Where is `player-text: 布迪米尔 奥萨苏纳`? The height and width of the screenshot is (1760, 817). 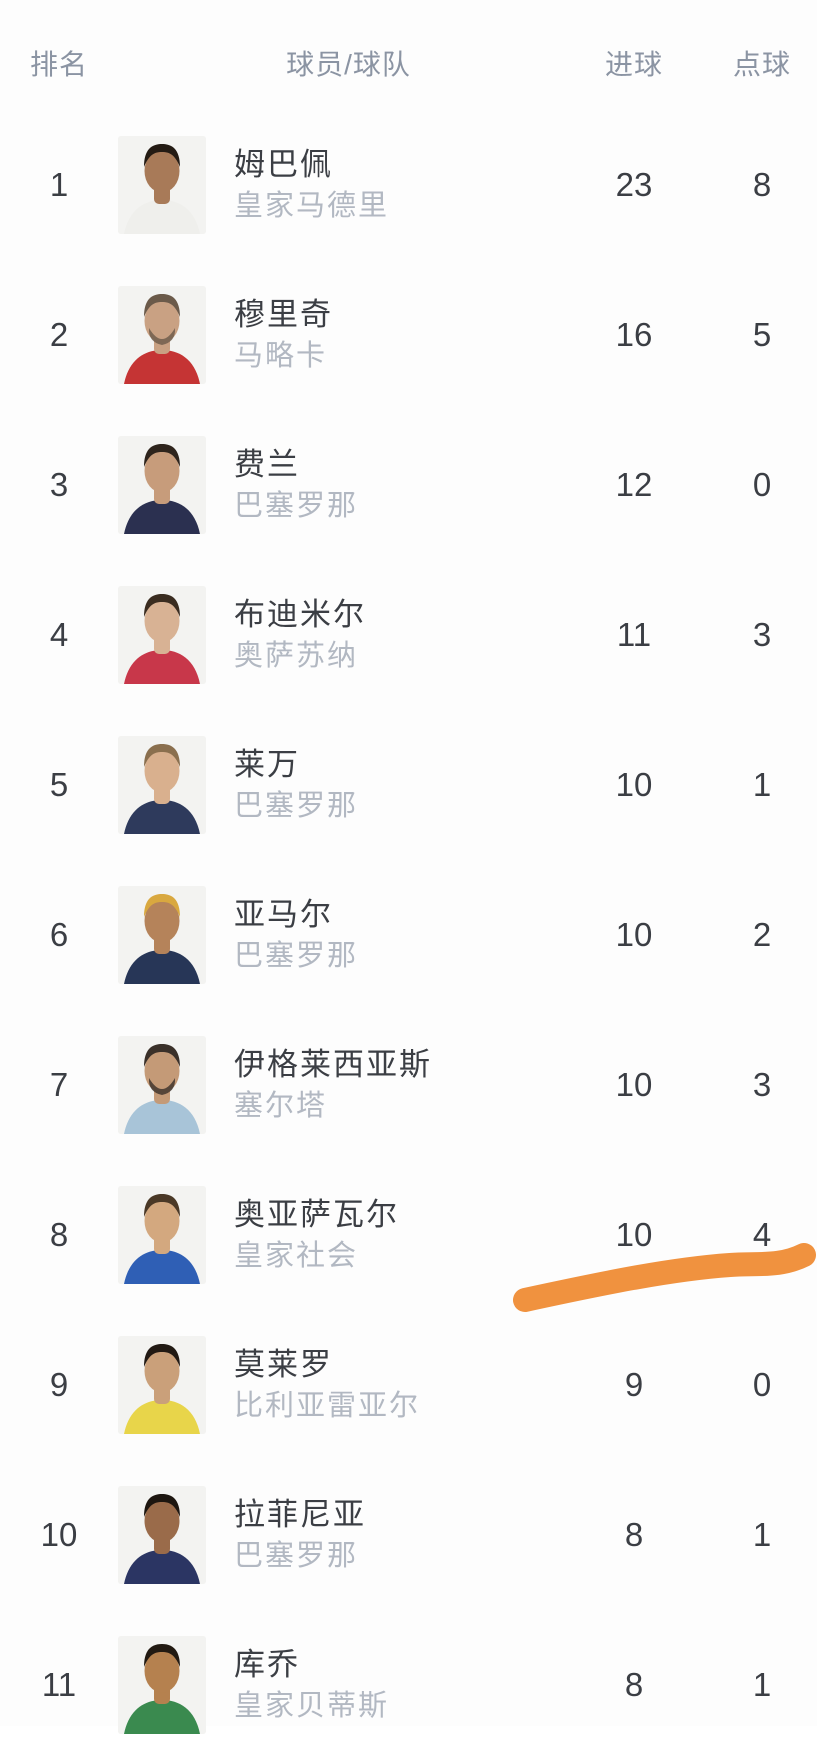 player-text: 布迪米尔 奥萨苏纳 is located at coordinates (300, 634).